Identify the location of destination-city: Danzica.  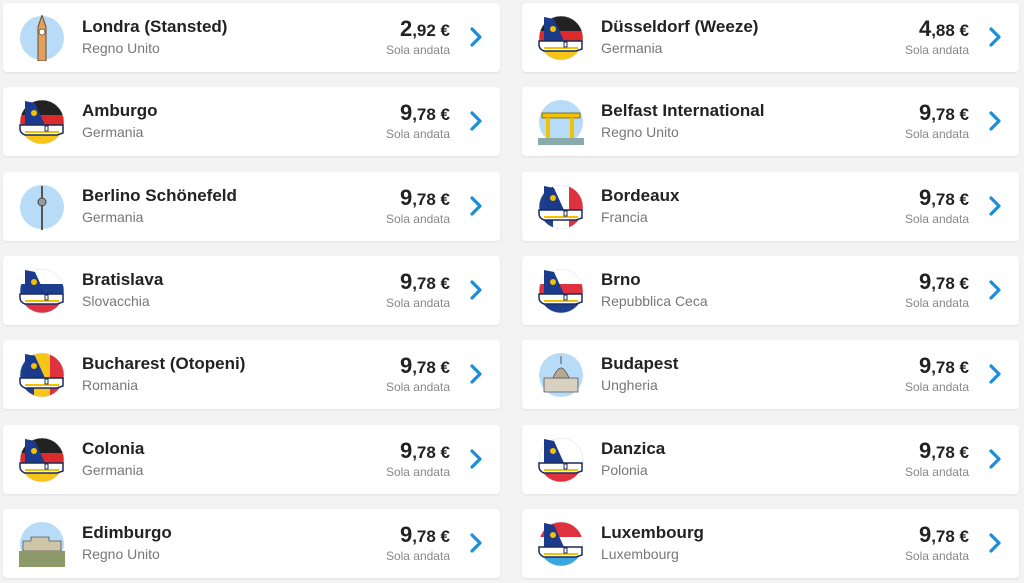
(633, 448).